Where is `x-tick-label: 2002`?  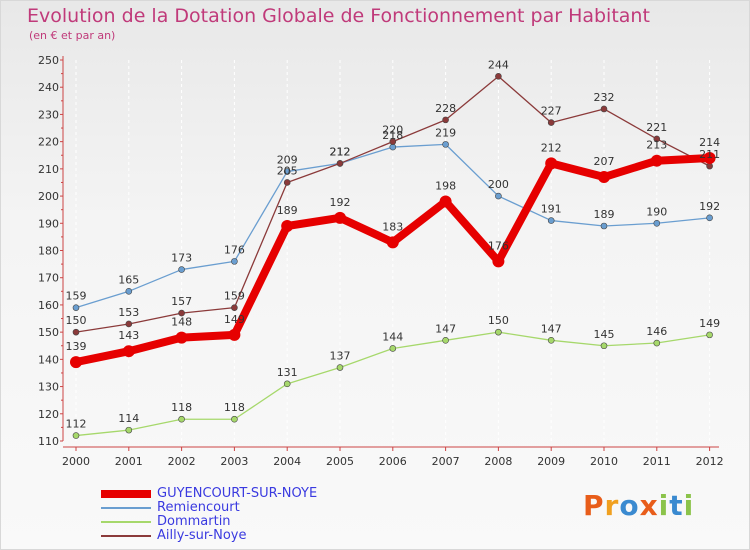
x-tick-label: 2002 is located at coordinates (182, 461).